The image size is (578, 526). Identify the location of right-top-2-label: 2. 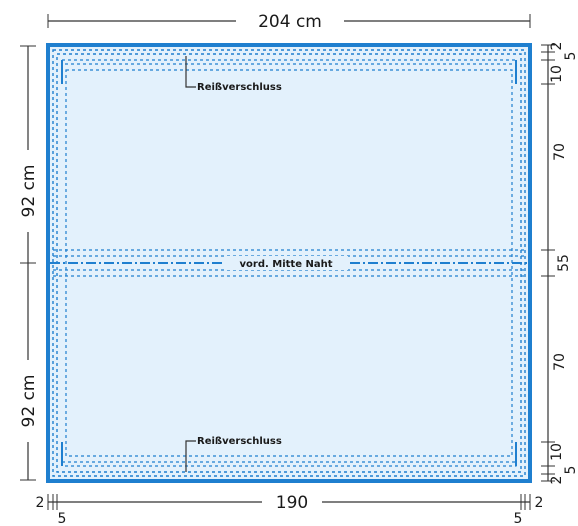
(557, 46).